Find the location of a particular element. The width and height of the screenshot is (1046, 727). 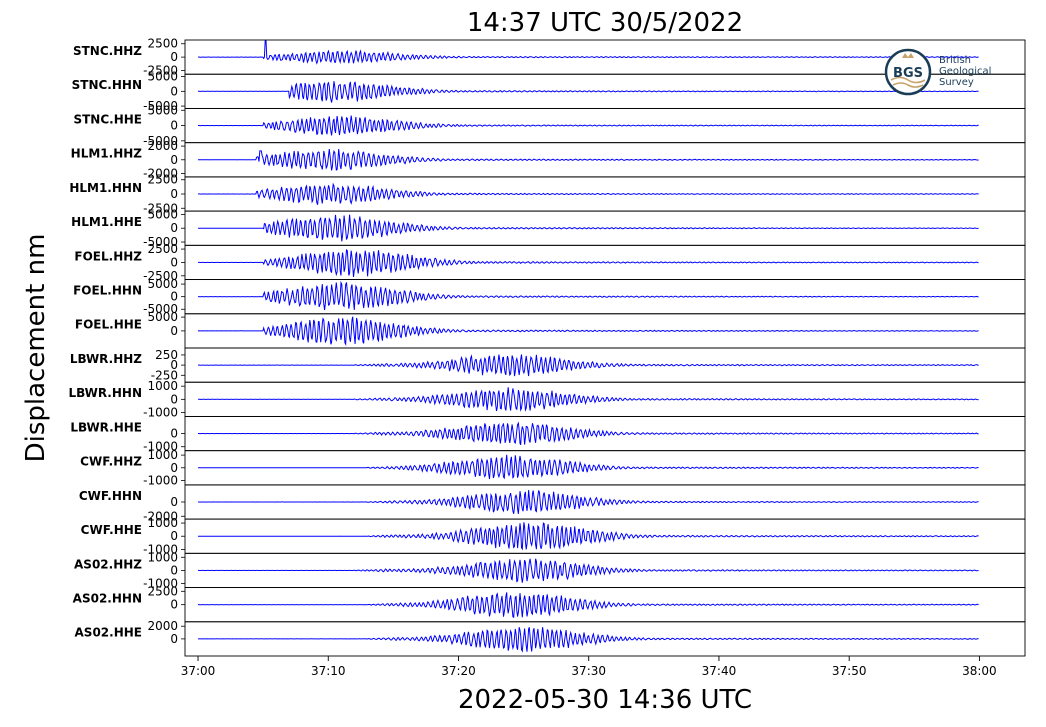

station-label: FOEL.HHN is located at coordinates (107, 291).